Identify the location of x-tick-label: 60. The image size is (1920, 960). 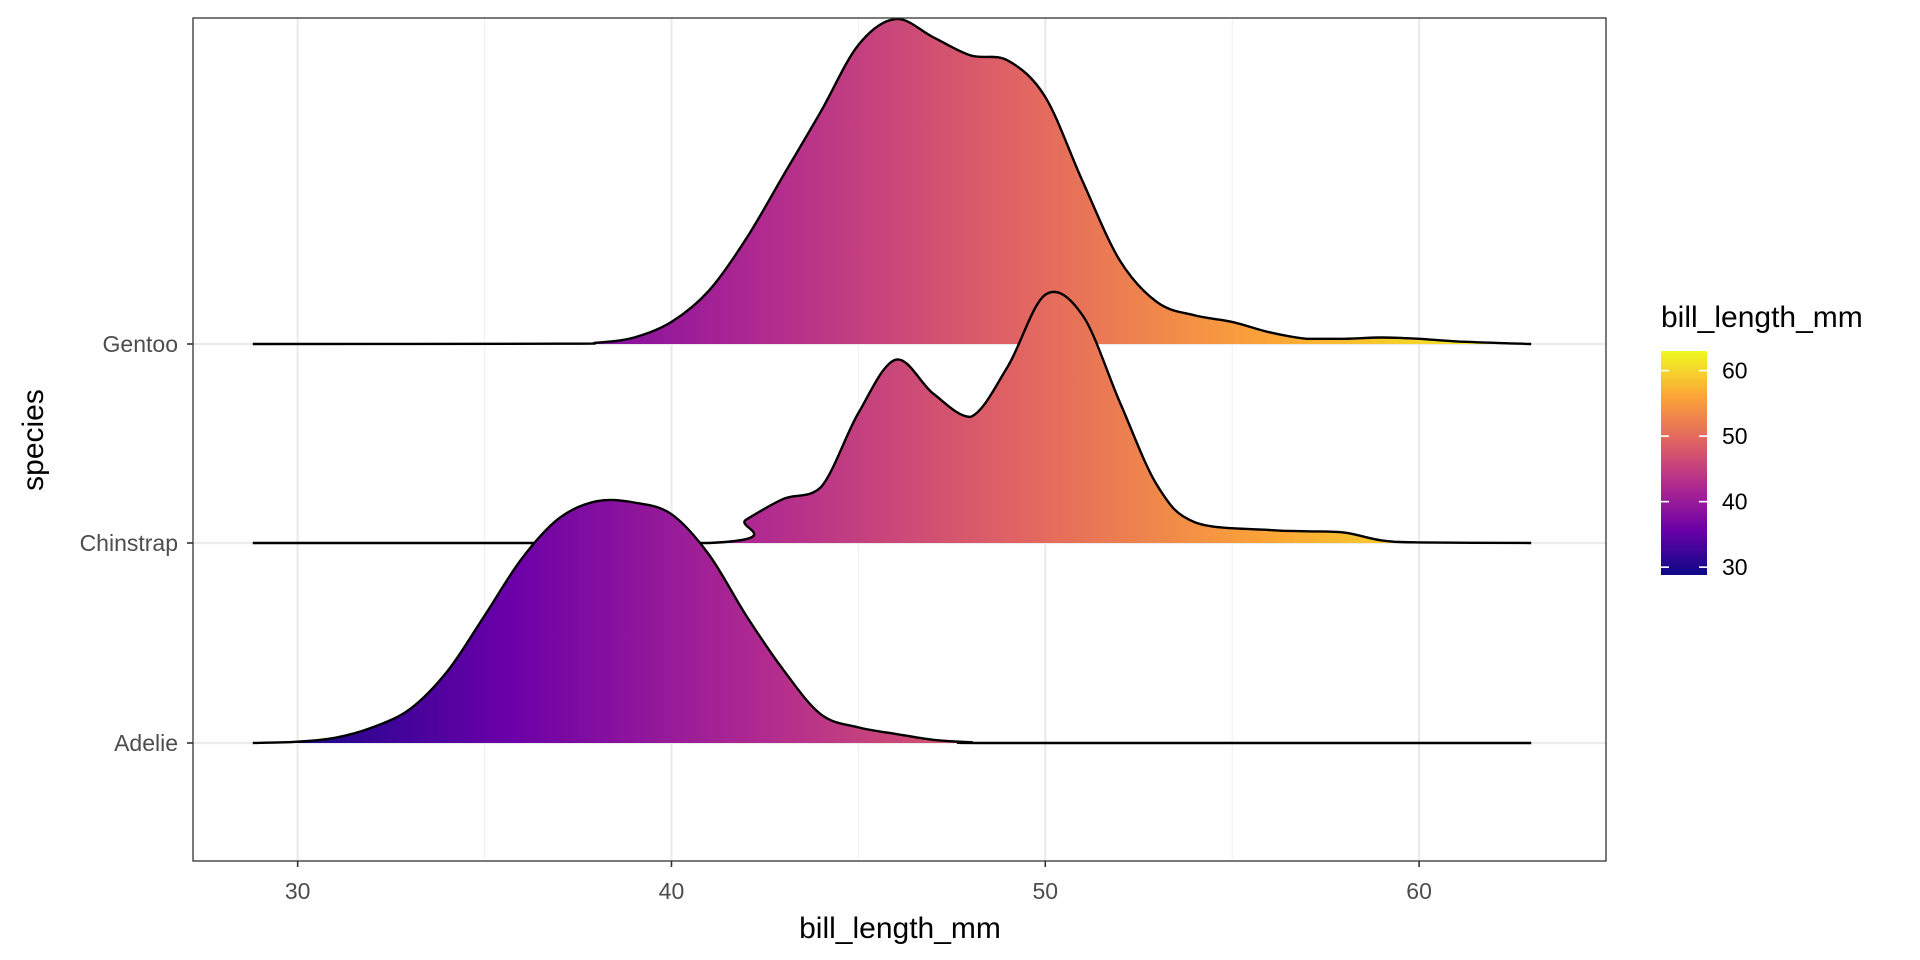
(1419, 891).